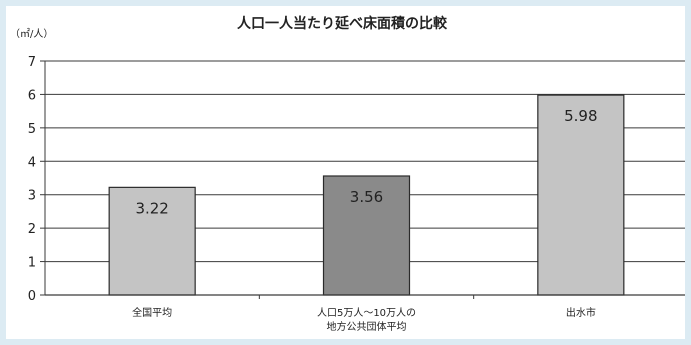 This screenshot has width=691, height=345. I want to click on x-category-label-line: 出水市, so click(581, 312).